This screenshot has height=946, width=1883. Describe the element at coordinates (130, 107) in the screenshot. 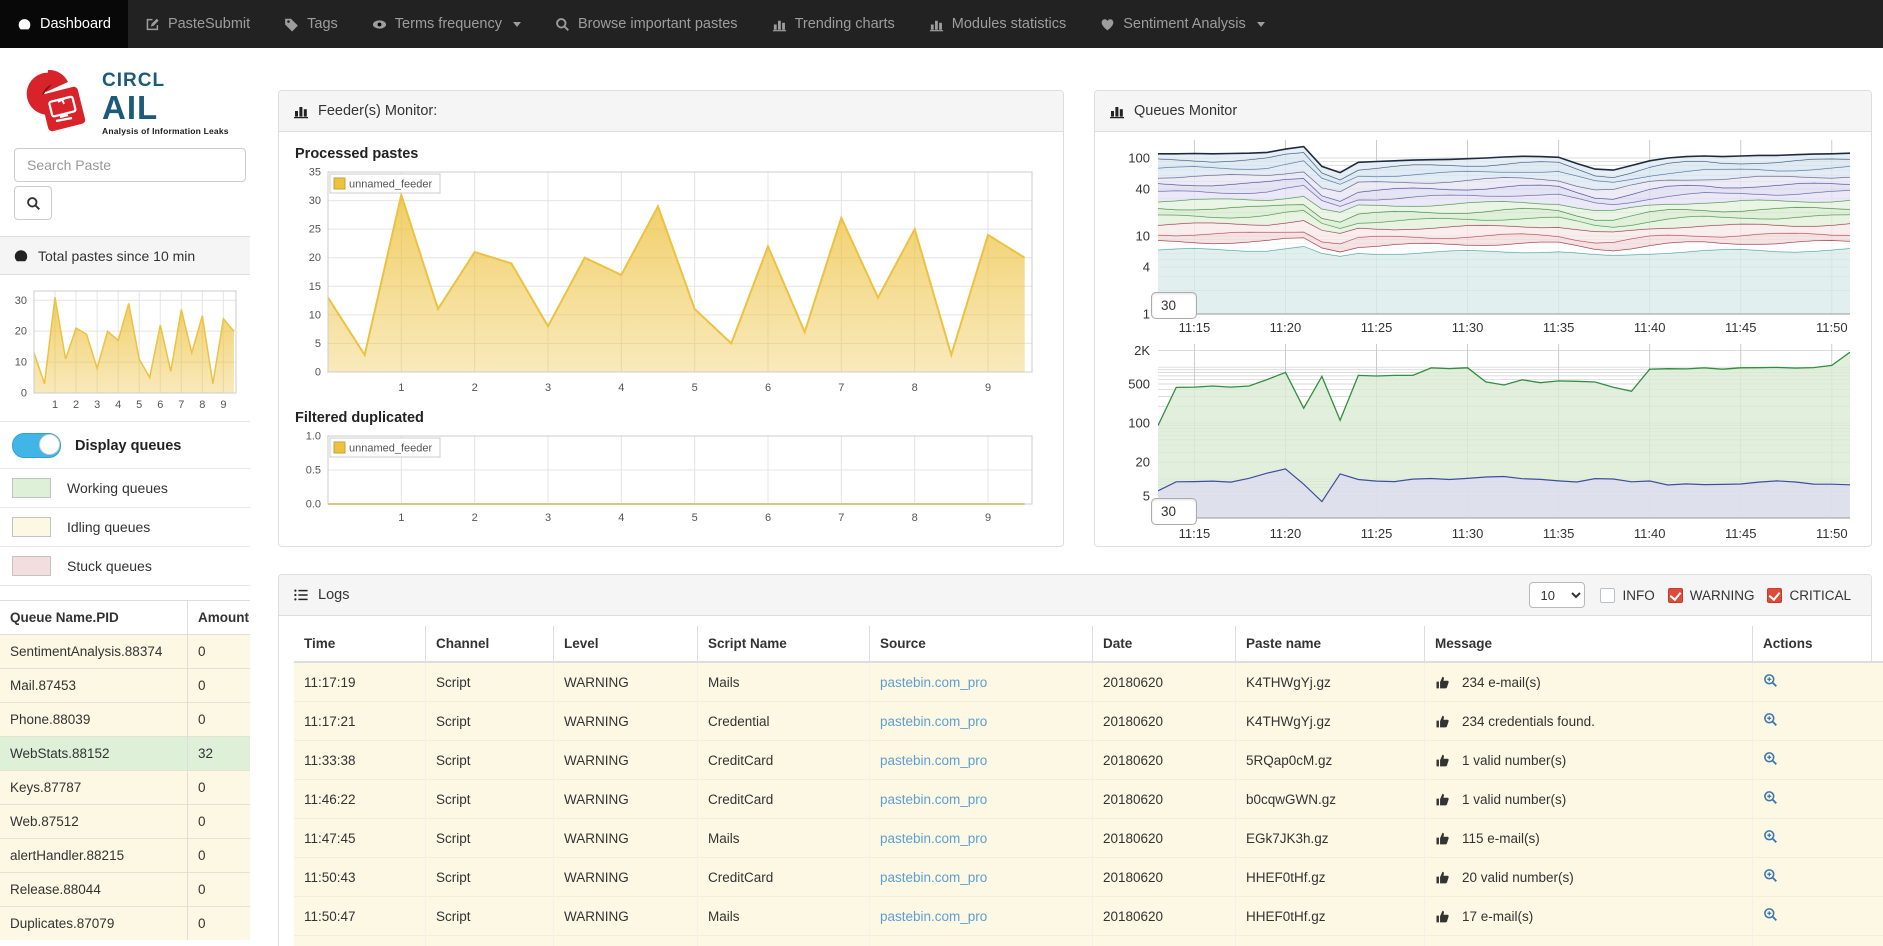

I see `brand-ail: AIL` at that location.